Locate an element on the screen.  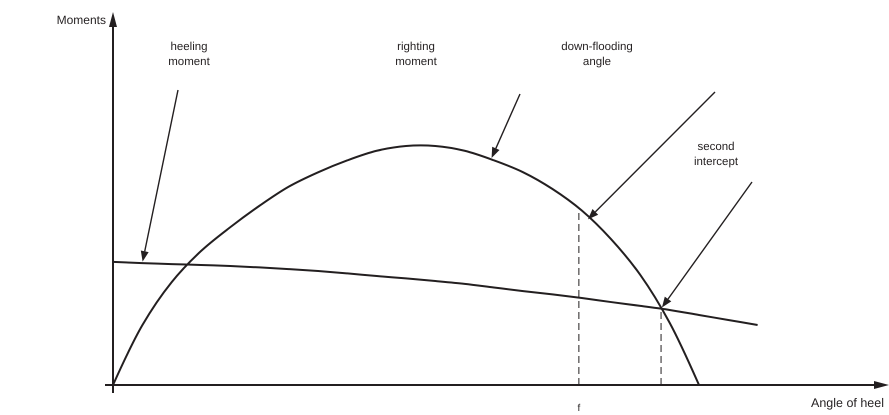
text: righting moment is located at coordinates (416, 54).